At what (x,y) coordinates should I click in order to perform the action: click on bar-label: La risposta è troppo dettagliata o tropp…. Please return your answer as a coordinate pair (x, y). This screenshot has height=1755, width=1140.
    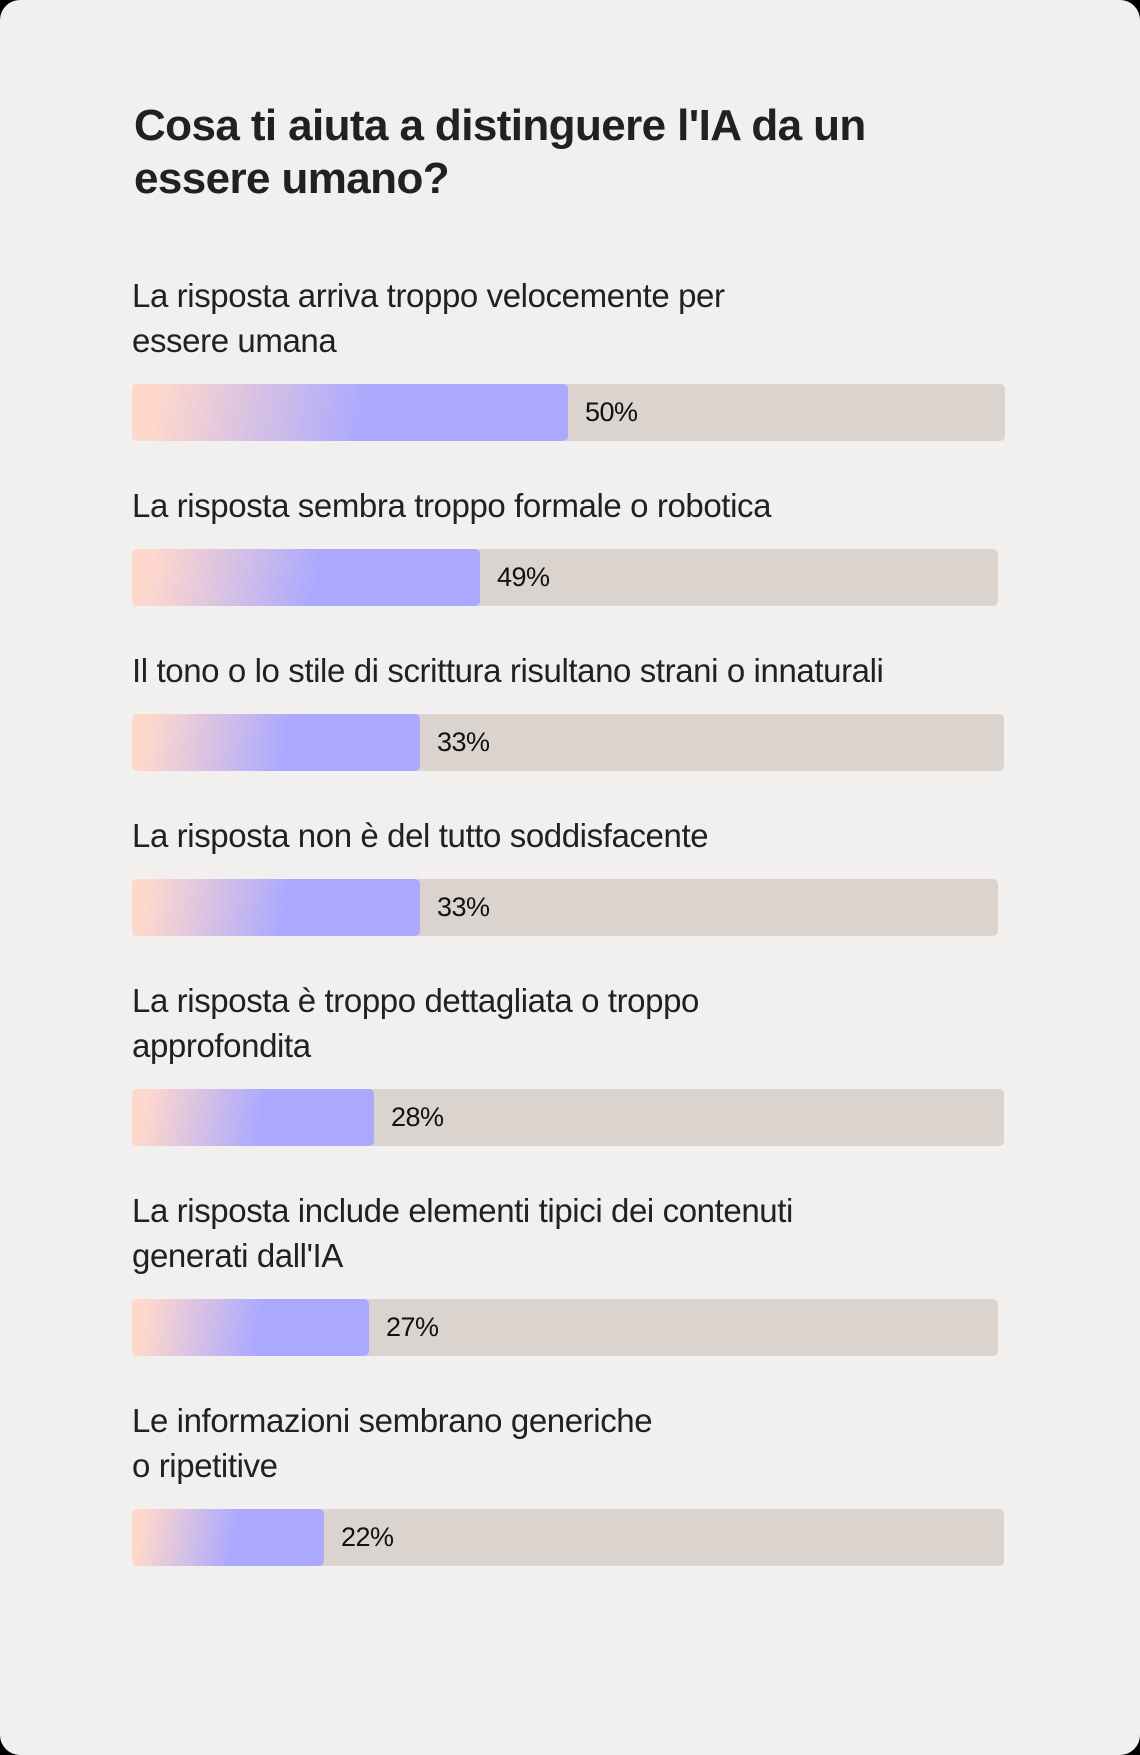
    Looking at the image, I should click on (415, 1023).